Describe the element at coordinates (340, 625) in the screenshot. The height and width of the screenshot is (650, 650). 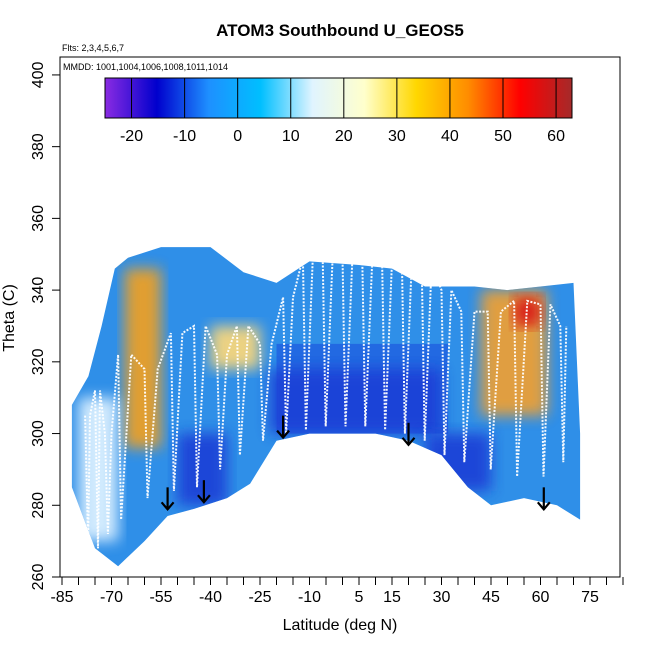
I see `x-axis-label: Latitude (deg N)` at that location.